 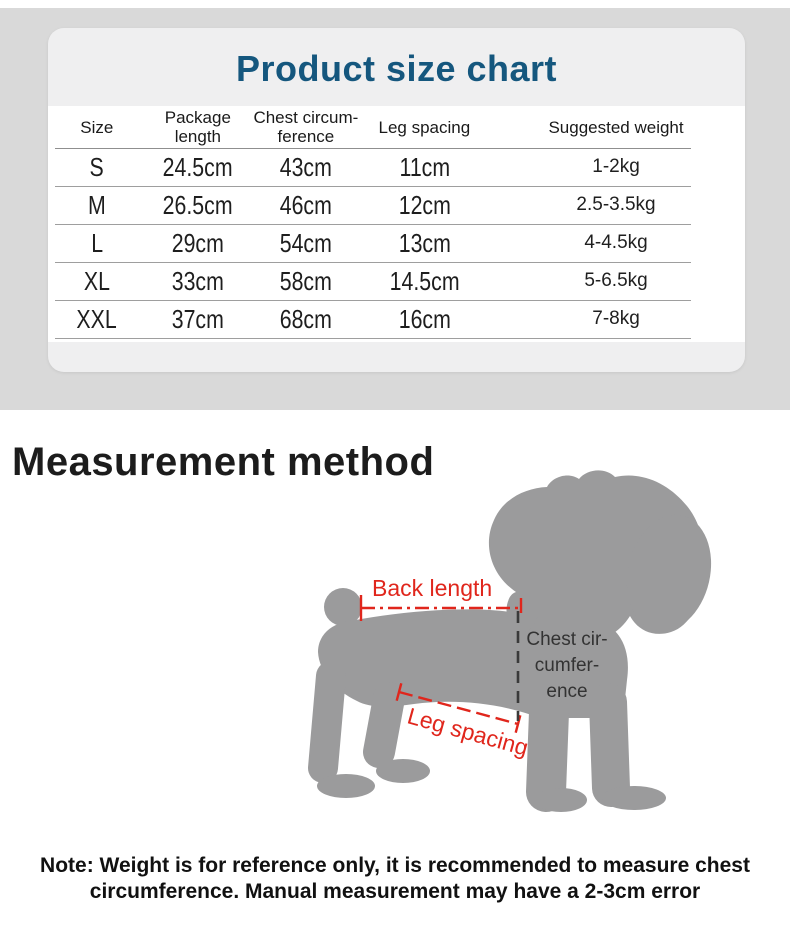 I want to click on package-length-value: 37cm, so click(x=197, y=318).